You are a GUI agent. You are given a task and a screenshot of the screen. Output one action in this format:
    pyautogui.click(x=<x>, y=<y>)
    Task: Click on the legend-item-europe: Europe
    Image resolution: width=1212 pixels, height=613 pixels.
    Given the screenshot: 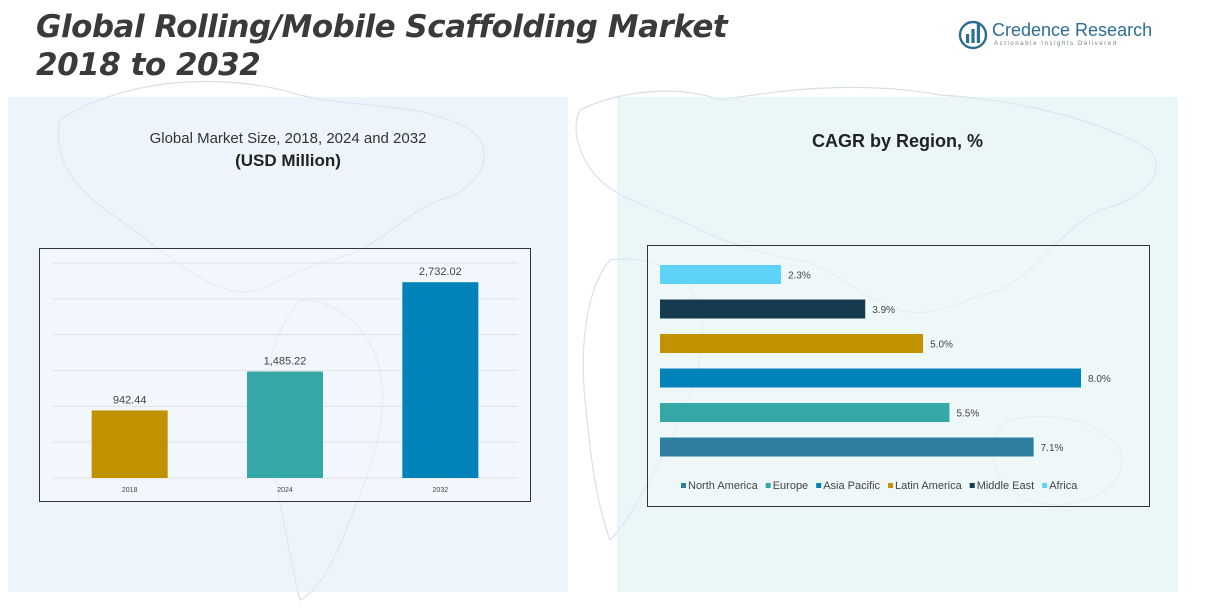 What is the action you would take?
    pyautogui.click(x=790, y=486)
    